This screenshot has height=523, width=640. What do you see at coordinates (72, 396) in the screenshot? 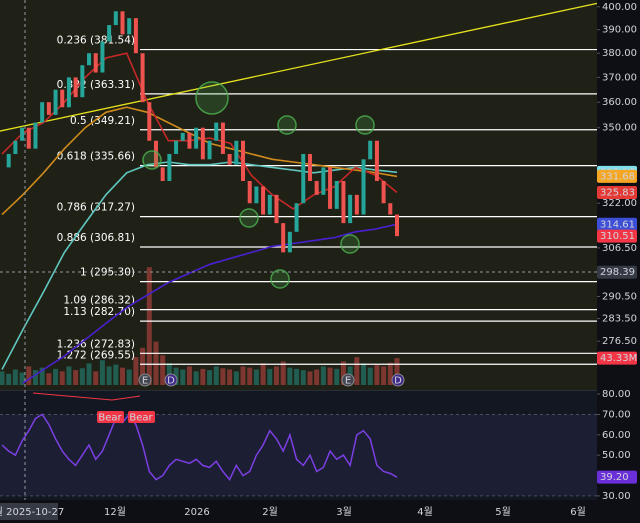
I see `divergence-line` at bounding box center [72, 396].